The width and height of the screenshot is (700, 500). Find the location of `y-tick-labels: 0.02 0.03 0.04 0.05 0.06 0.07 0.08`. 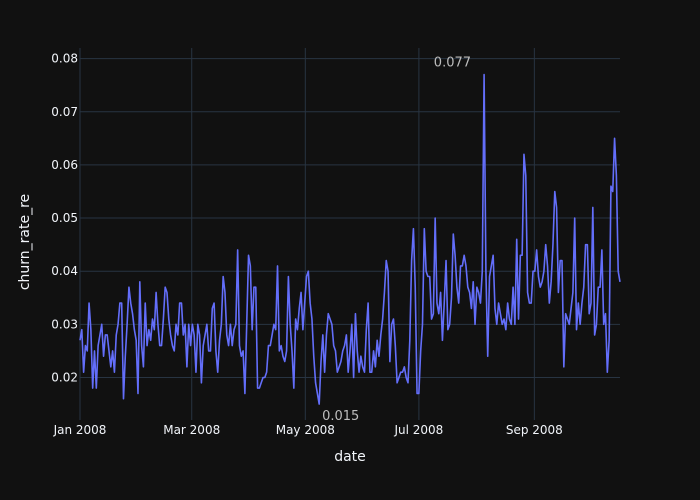

y-tick-labels: 0.02 0.03 0.04 0.05 0.06 0.07 0.08 is located at coordinates (64, 218).